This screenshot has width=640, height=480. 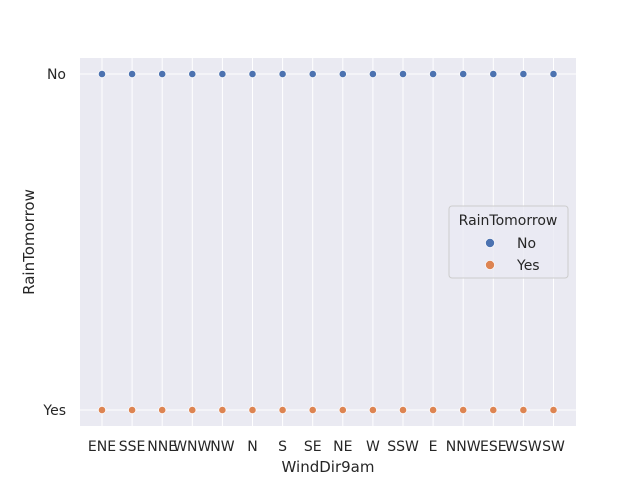 I want to click on x-tick-label: ENE, so click(x=102, y=447).